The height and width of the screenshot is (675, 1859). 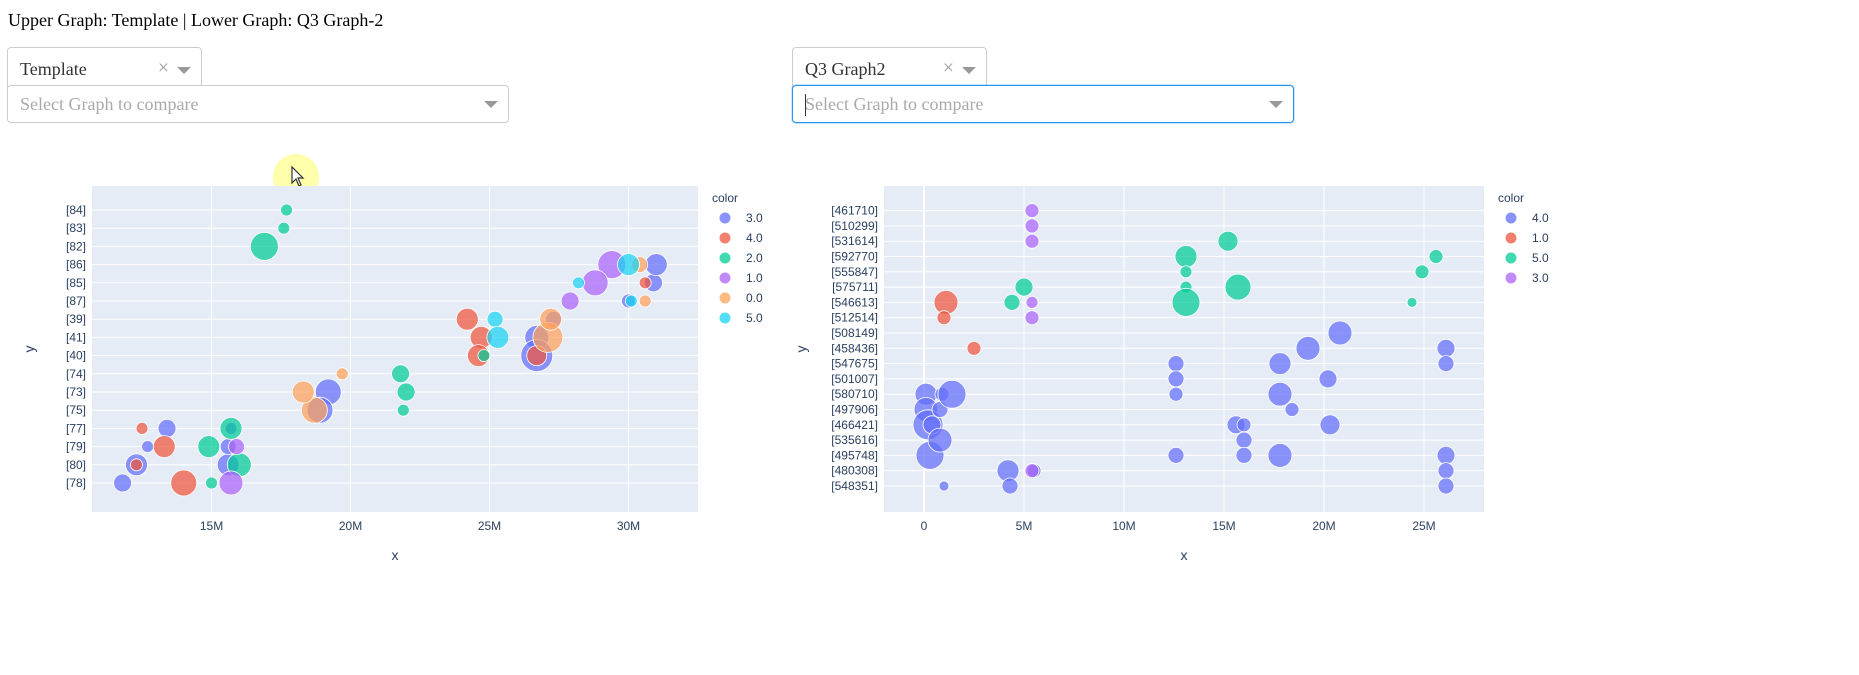 What do you see at coordinates (1276, 104) in the screenshot?
I see `right-compare-select-chevron-down-icon` at bounding box center [1276, 104].